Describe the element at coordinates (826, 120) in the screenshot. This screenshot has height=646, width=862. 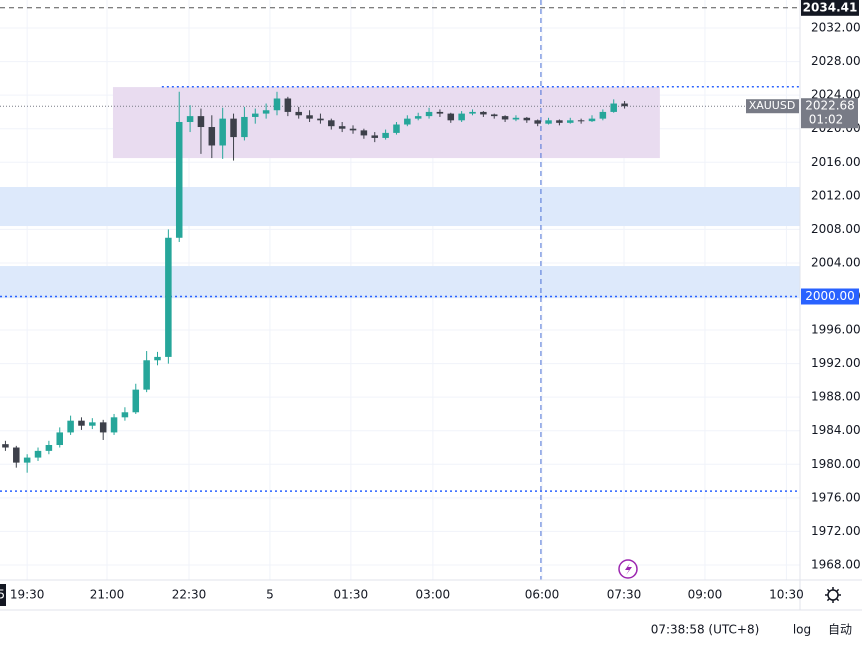
I see `countdown-label: 01:02` at that location.